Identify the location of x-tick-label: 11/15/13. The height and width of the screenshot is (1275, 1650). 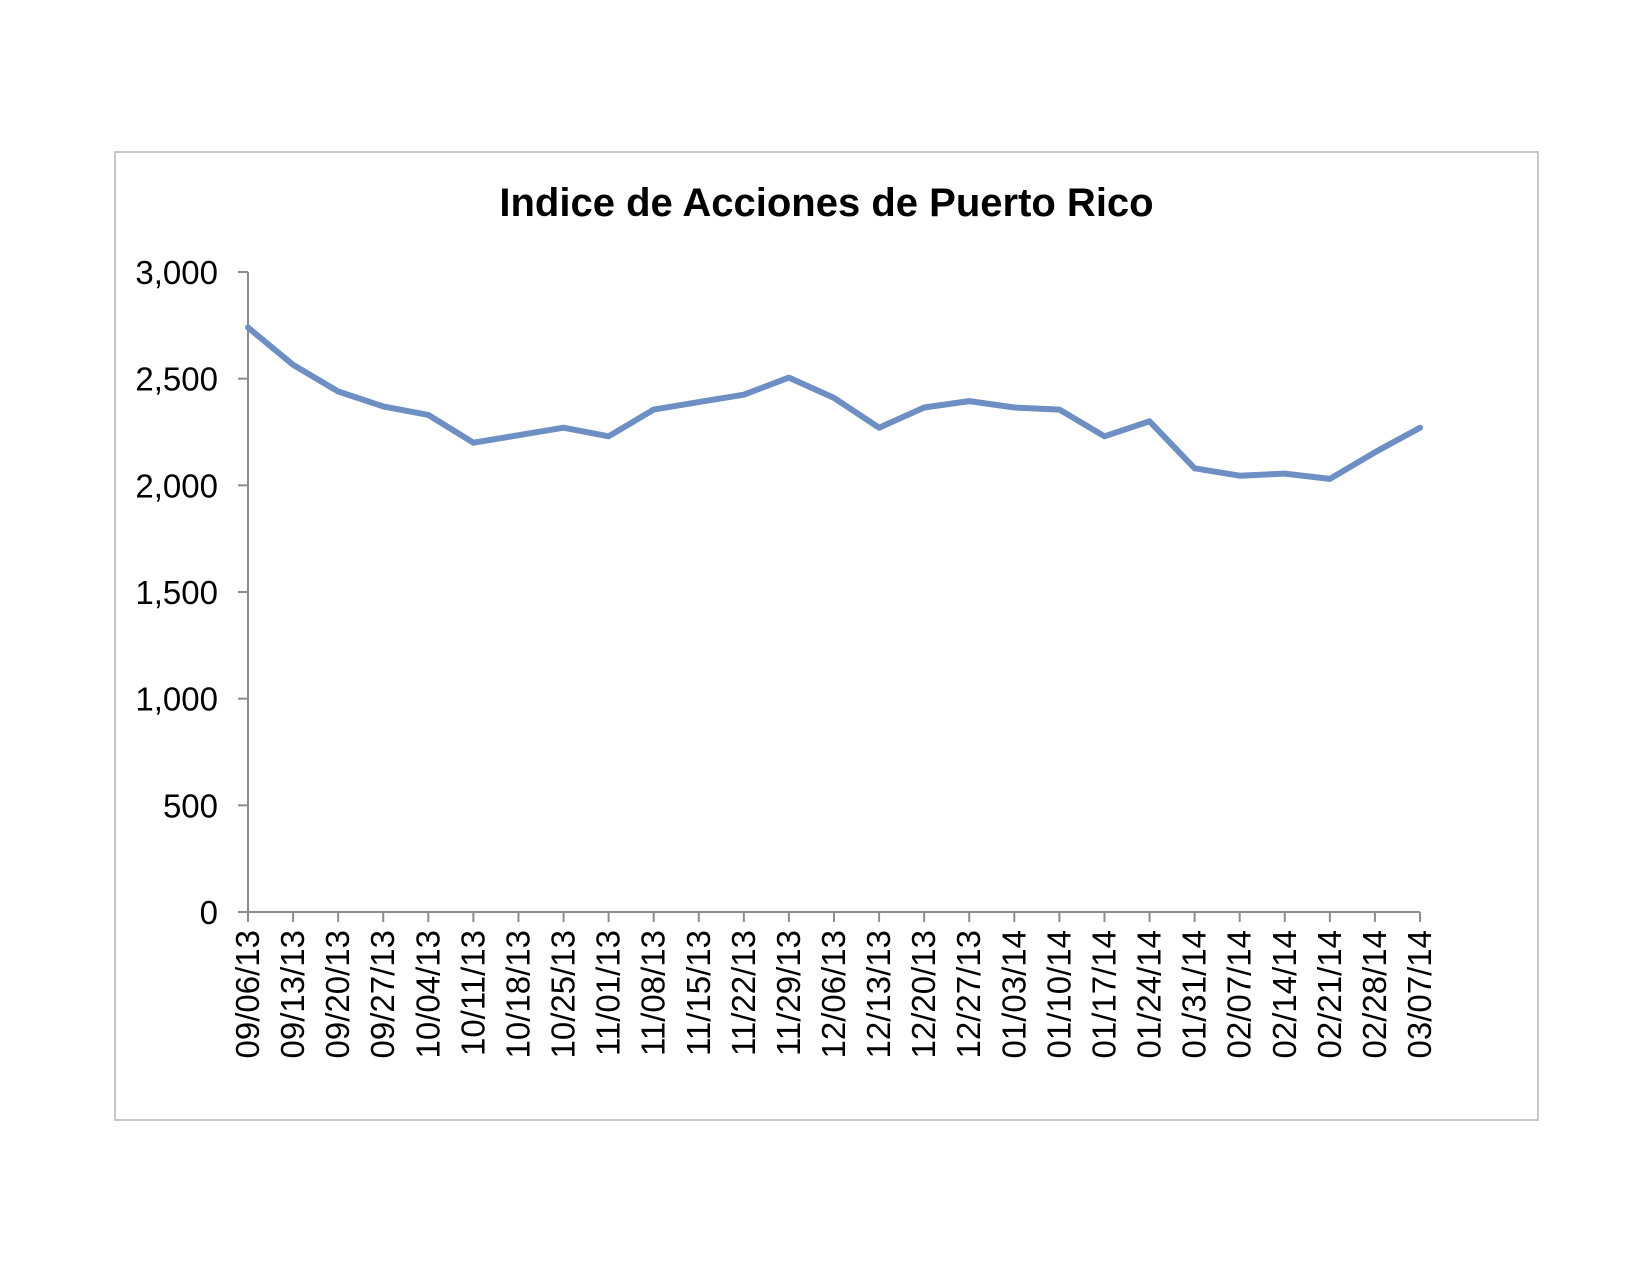
(698, 993).